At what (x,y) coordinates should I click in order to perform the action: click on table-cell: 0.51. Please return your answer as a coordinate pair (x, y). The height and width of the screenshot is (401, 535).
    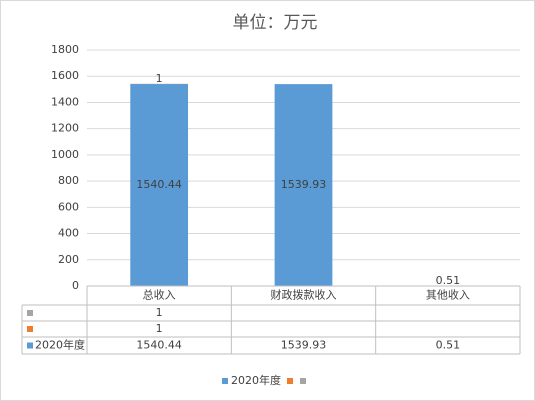
    Looking at the image, I should click on (448, 345).